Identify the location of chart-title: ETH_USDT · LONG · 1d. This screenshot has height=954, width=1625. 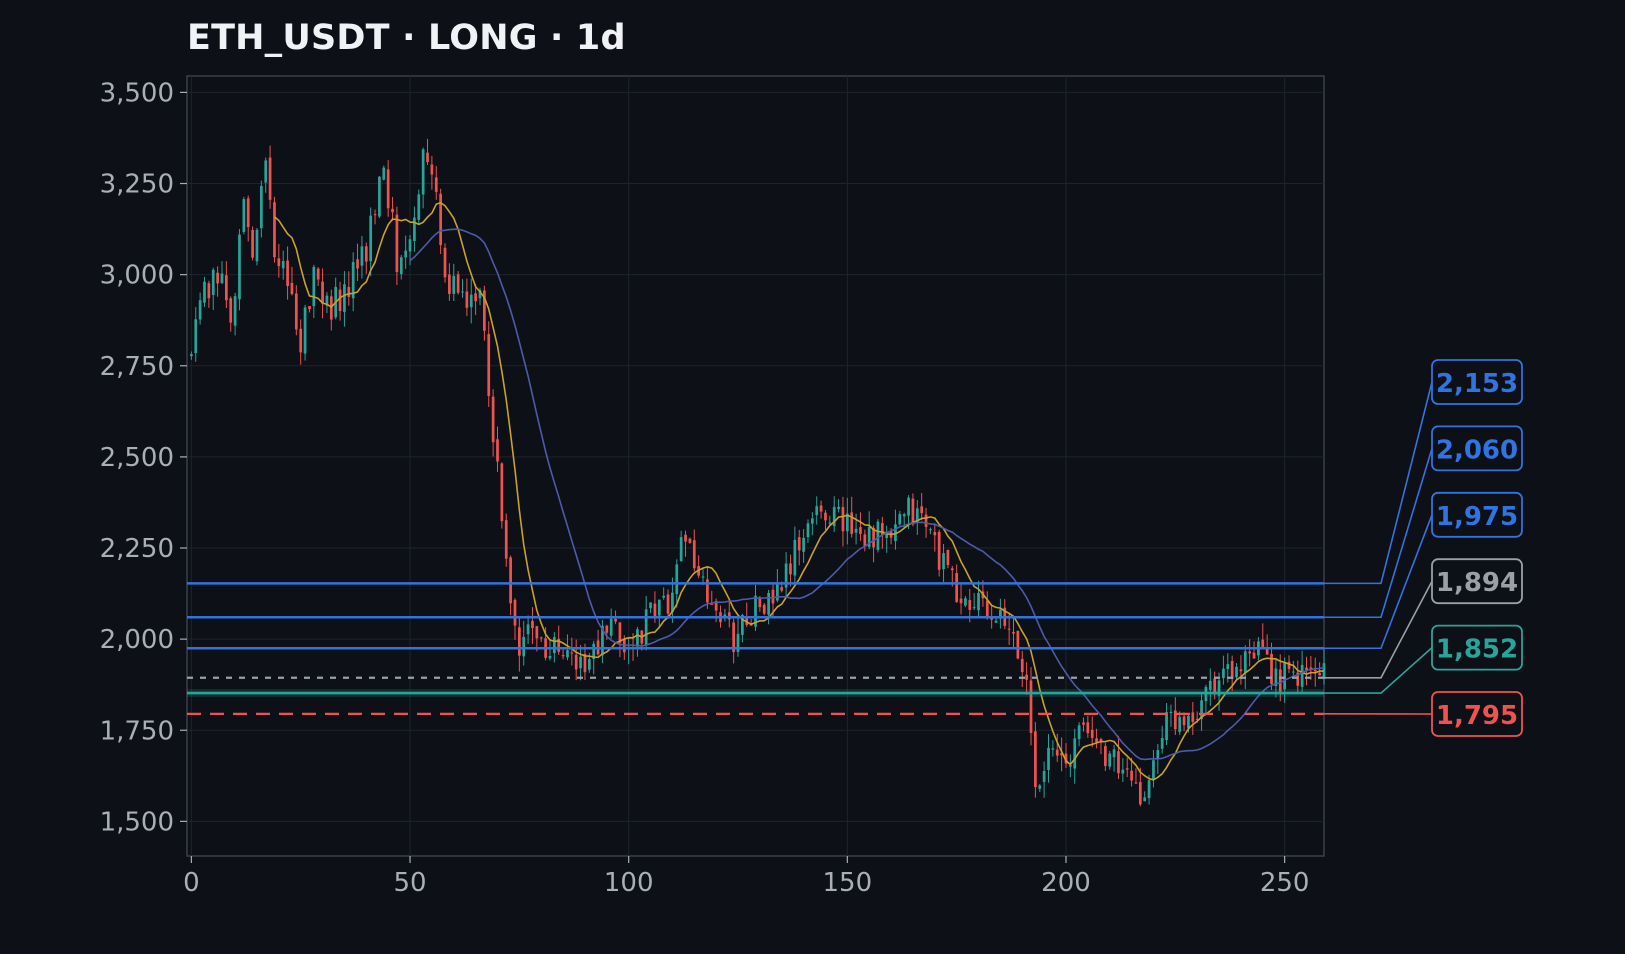
(406, 38).